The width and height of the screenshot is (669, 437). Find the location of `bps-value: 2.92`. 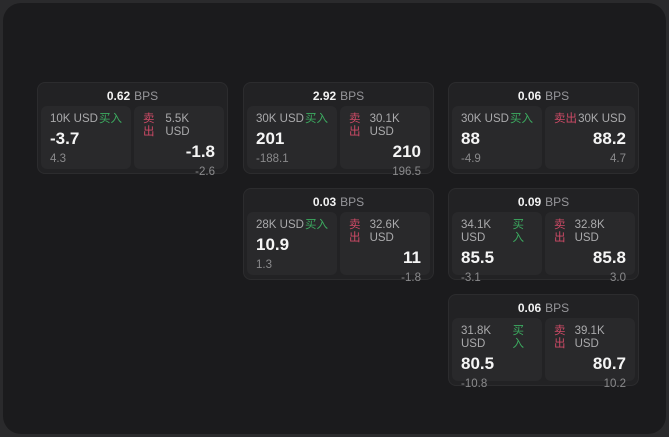

bps-value: 2.92 is located at coordinates (324, 96).